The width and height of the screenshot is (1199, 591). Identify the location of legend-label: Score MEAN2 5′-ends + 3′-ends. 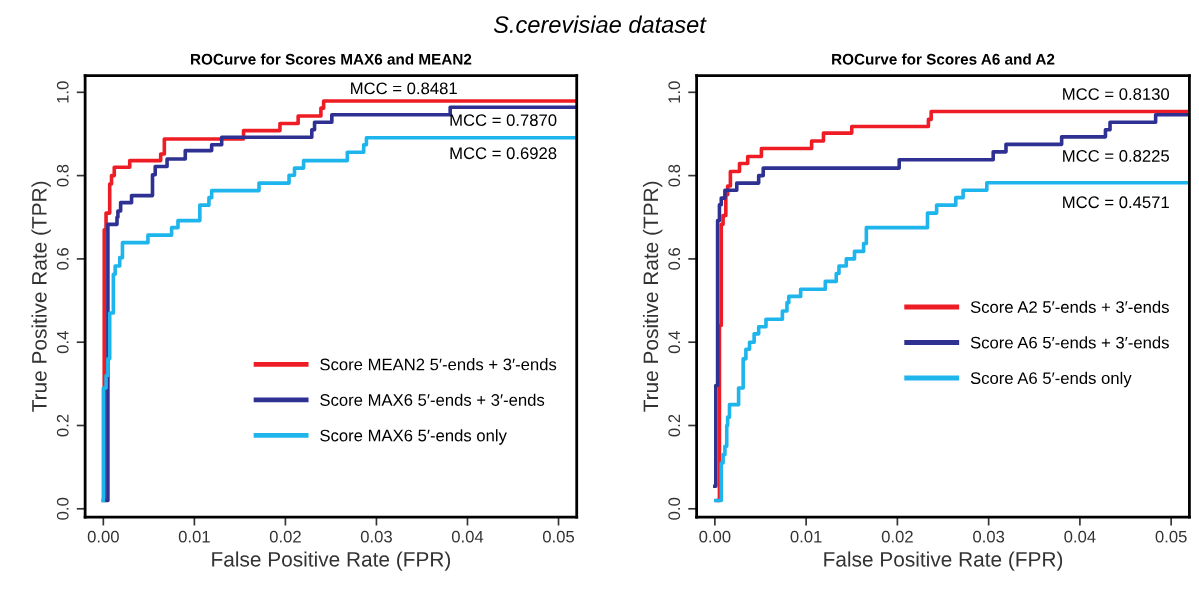
(438, 364).